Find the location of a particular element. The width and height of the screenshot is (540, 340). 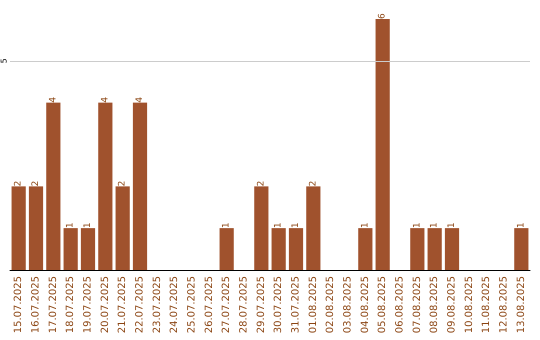

x-tick-label: 16.07.2025 is located at coordinates (36, 305).